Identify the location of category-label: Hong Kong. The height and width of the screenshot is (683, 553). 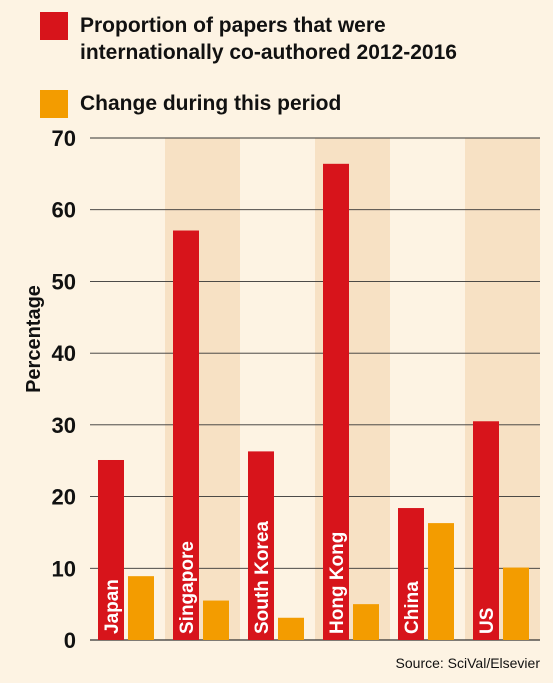
(337, 583).